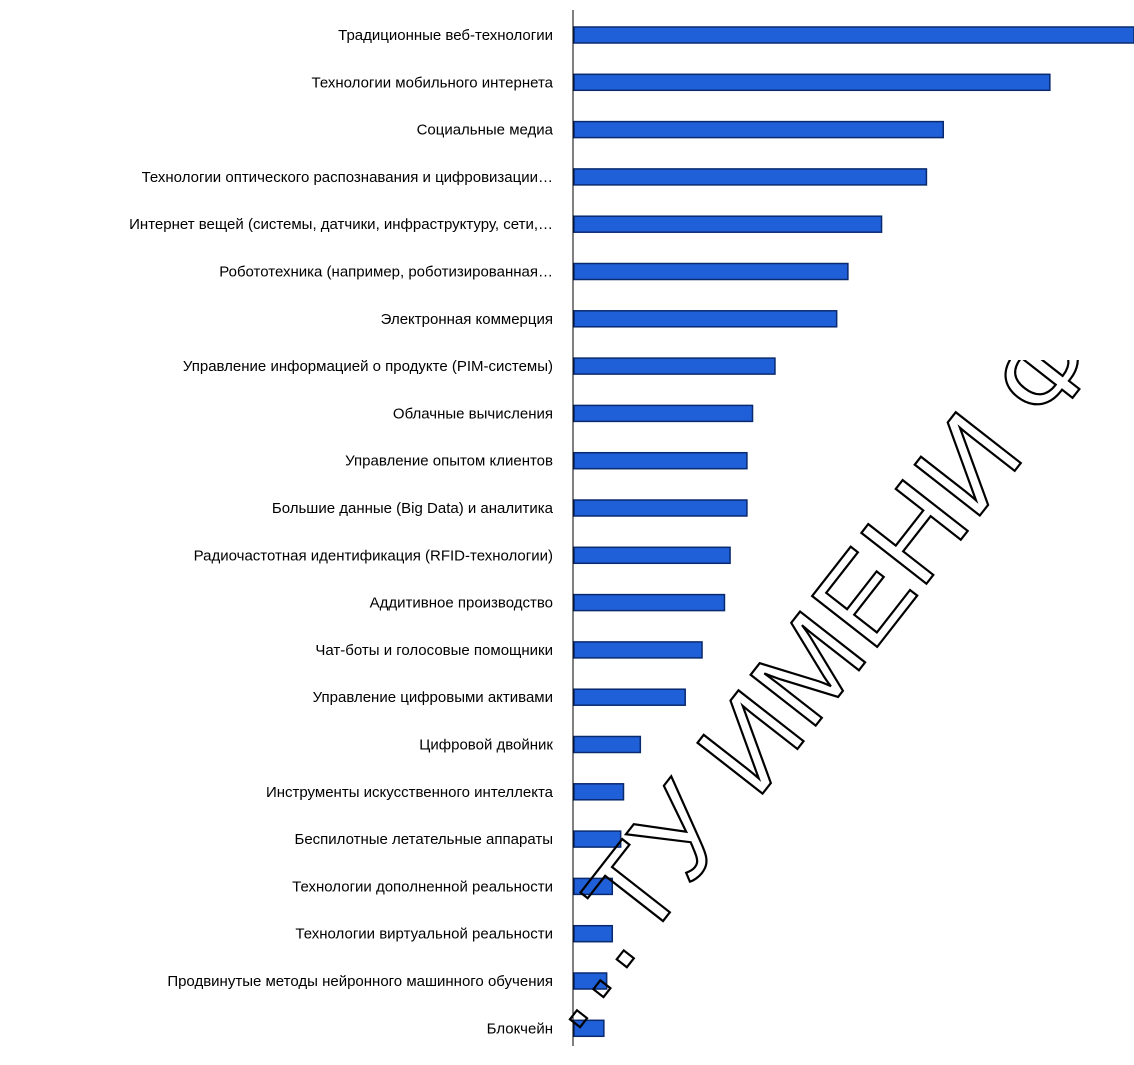 The image size is (1134, 1065). I want to click on category-label: Технологии виртуальной реальности, so click(424, 934).